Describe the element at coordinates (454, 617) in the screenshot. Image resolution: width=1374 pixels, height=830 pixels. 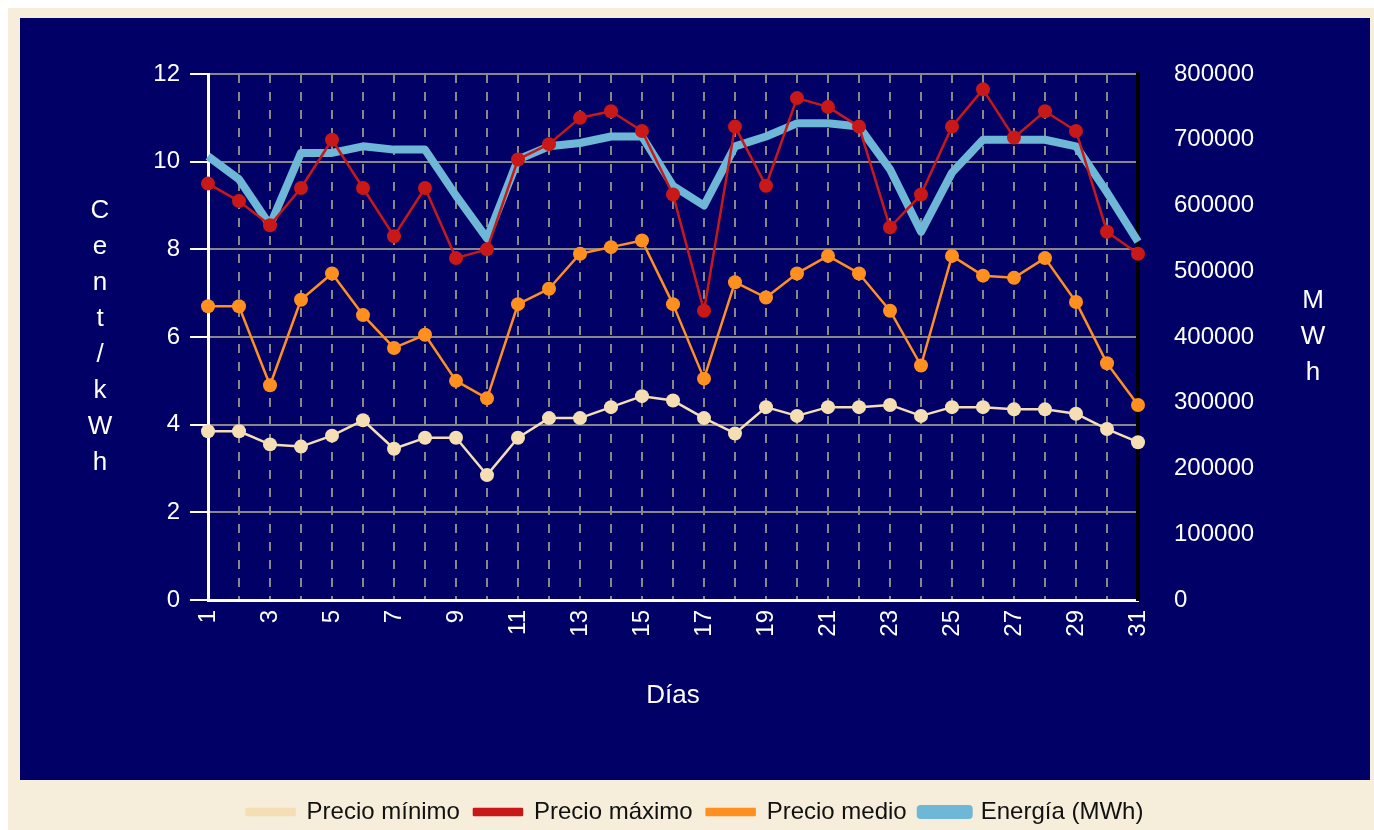
I see `x-tick-label: 9` at that location.